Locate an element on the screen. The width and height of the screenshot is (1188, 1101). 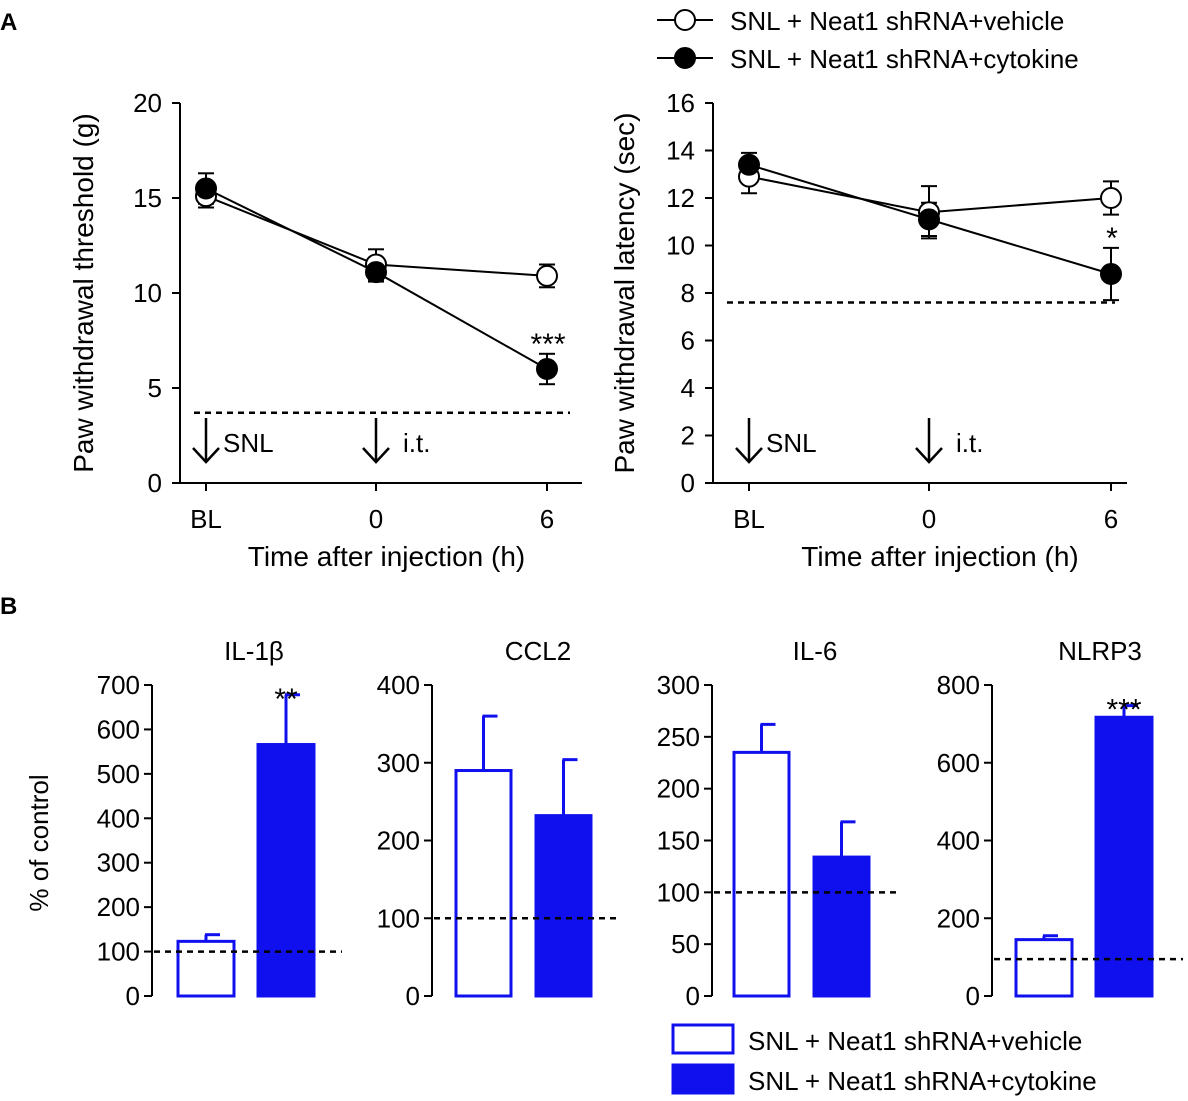
bar-ylabel: % of control is located at coordinates (39, 842).